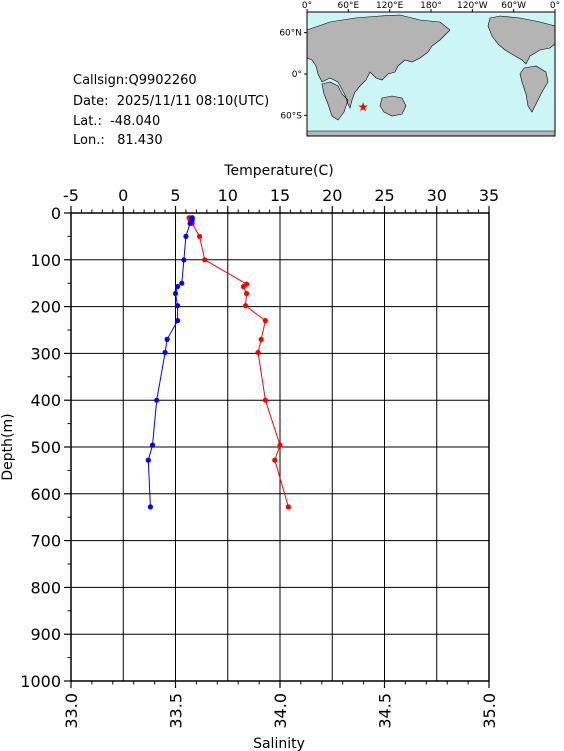 This screenshot has height=751, width=564. I want to click on world-map: 0° 60°E 120°E 180° 120°W 60°W 0° 60°N 0° 60°S, so click(419, 69).